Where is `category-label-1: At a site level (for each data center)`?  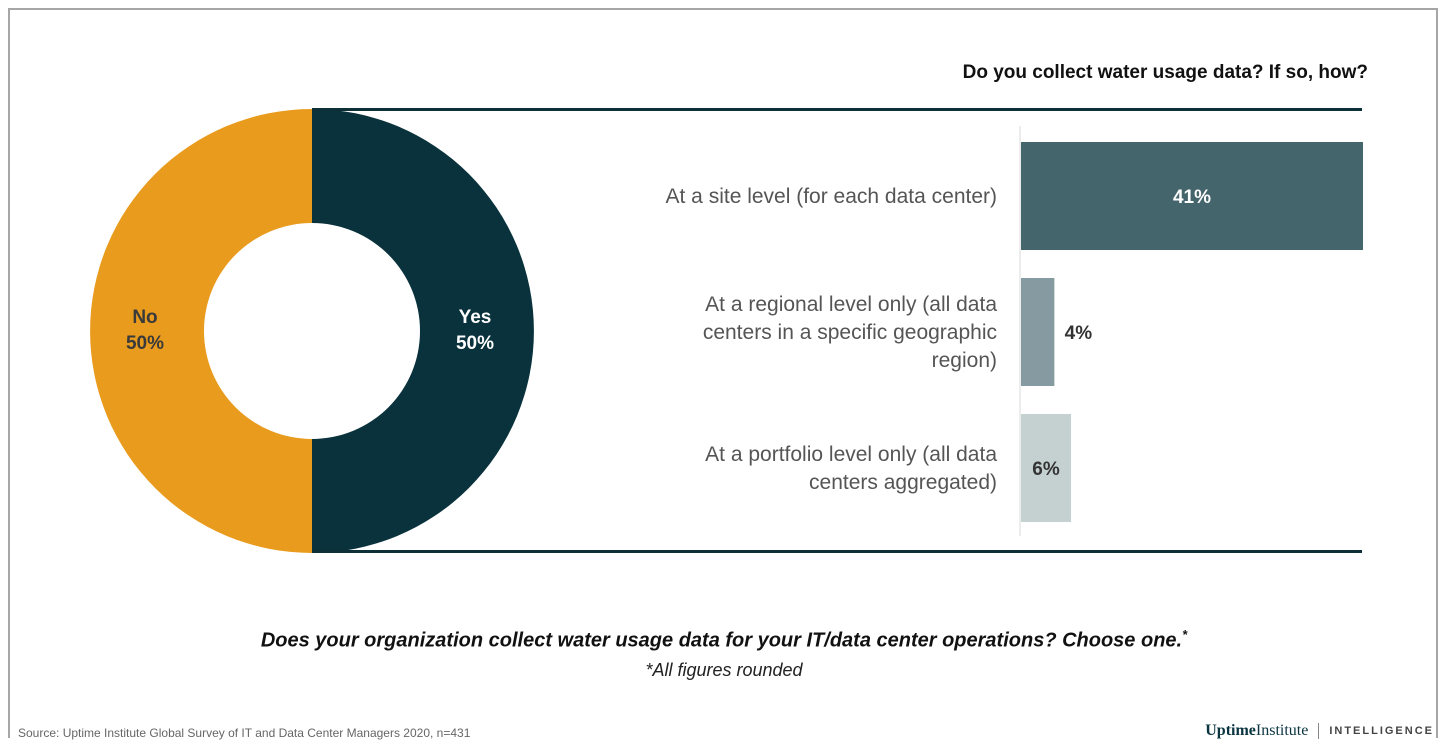 category-label-1: At a site level (for each data center) is located at coordinates (832, 196).